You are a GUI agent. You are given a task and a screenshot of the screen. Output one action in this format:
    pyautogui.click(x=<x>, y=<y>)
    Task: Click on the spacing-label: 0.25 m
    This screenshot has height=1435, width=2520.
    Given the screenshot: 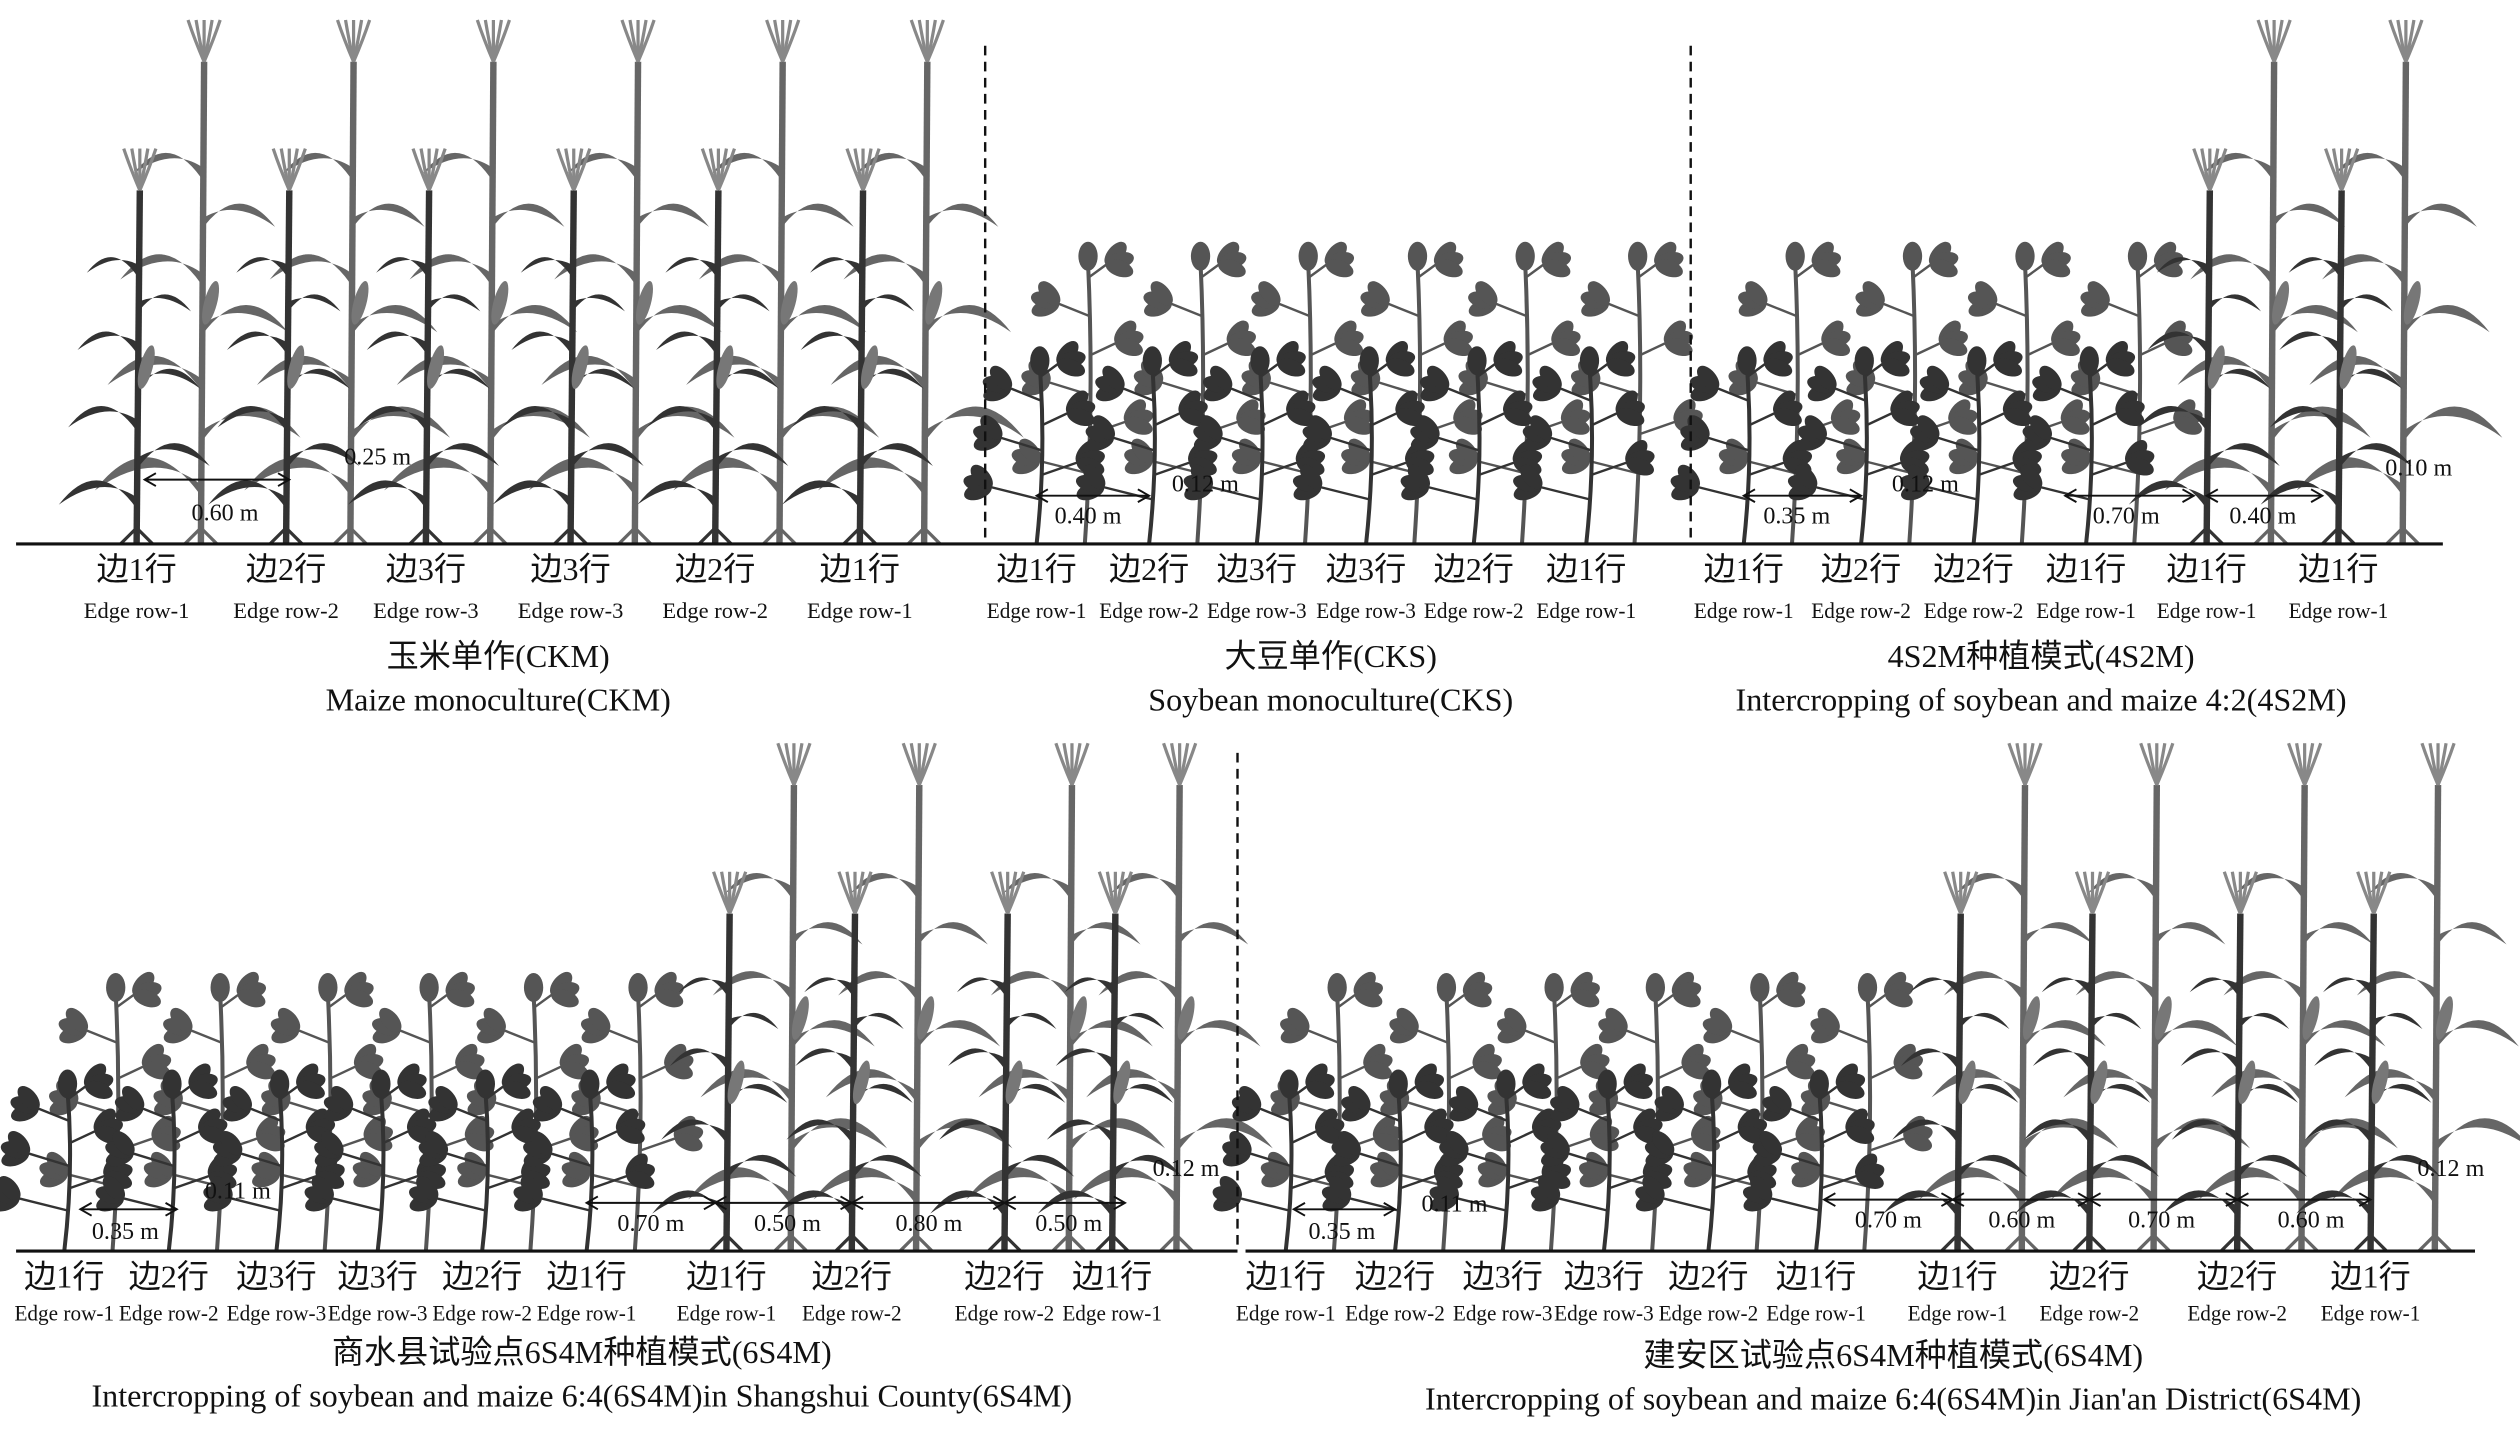 What is the action you would take?
    pyautogui.click(x=377, y=457)
    